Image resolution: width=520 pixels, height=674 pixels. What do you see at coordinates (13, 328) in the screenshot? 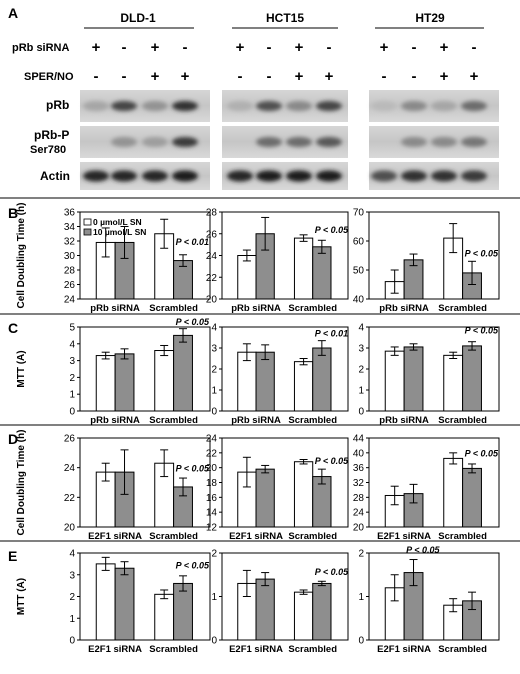
I see `panel-letter: C` at bounding box center [13, 328].